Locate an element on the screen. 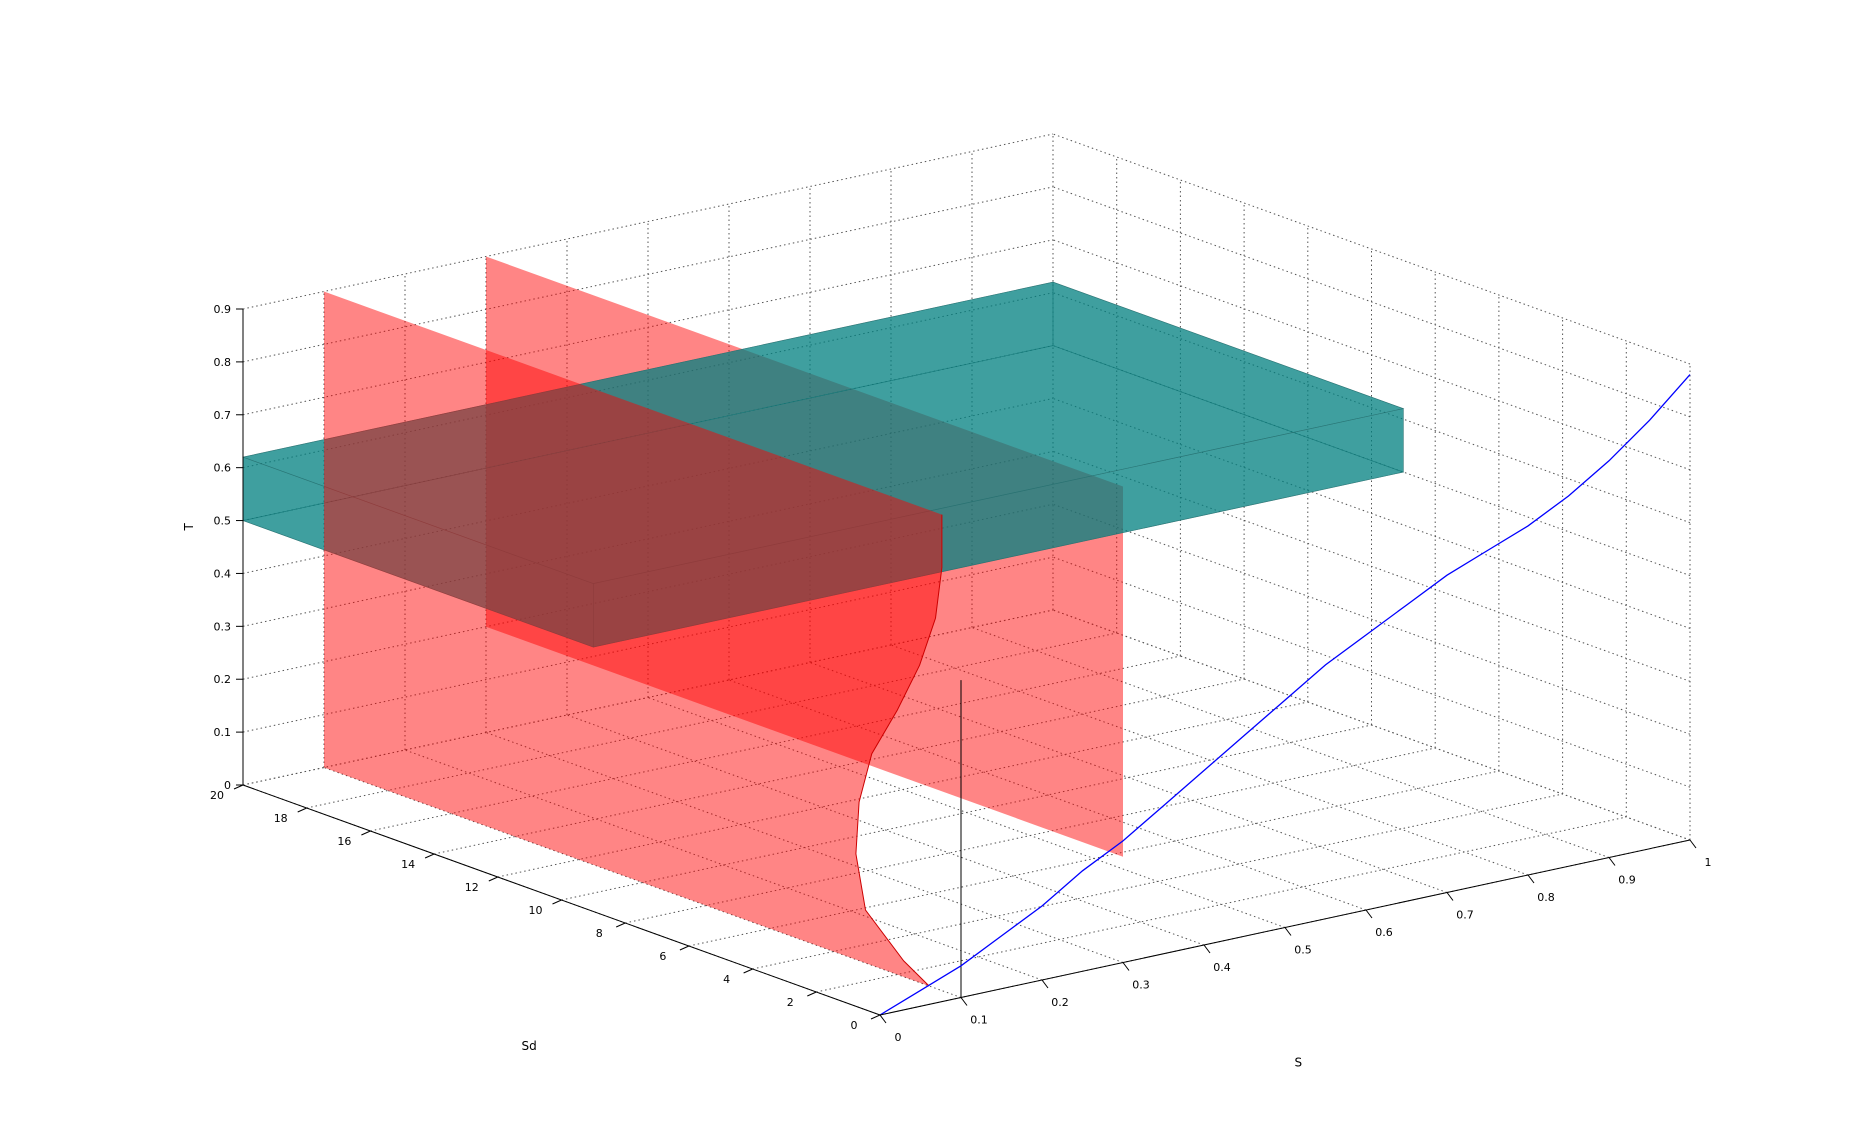 Image resolution: width=1855 pixels, height=1121 pixels. x-tick-label: 1 is located at coordinates (1708, 862).